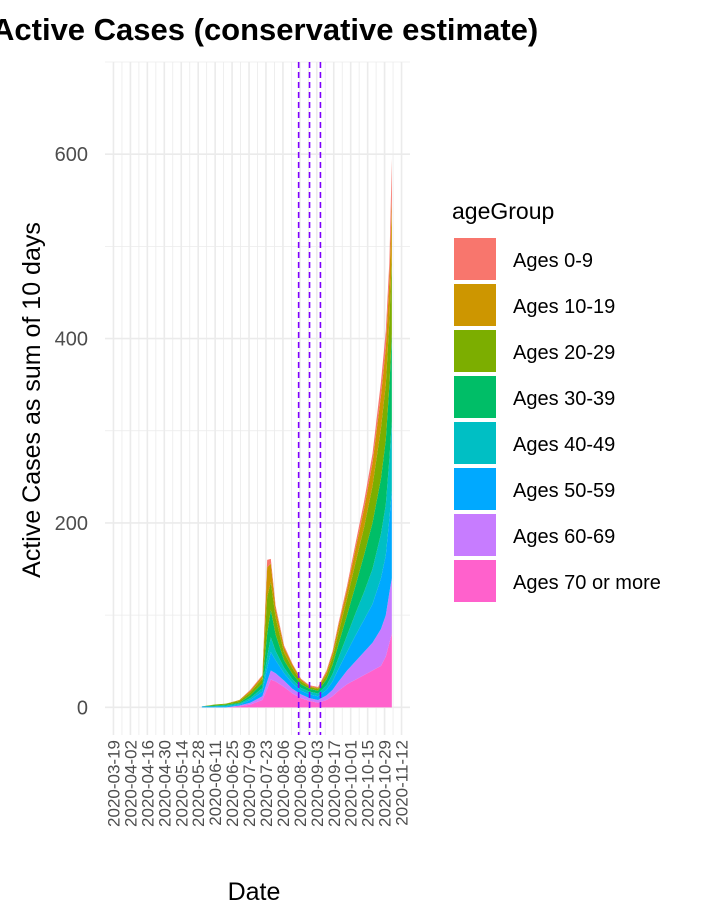 This screenshot has height=921, width=720. What do you see at coordinates (249, 783) in the screenshot?
I see `x-tick-label: 2020-07-09` at bounding box center [249, 783].